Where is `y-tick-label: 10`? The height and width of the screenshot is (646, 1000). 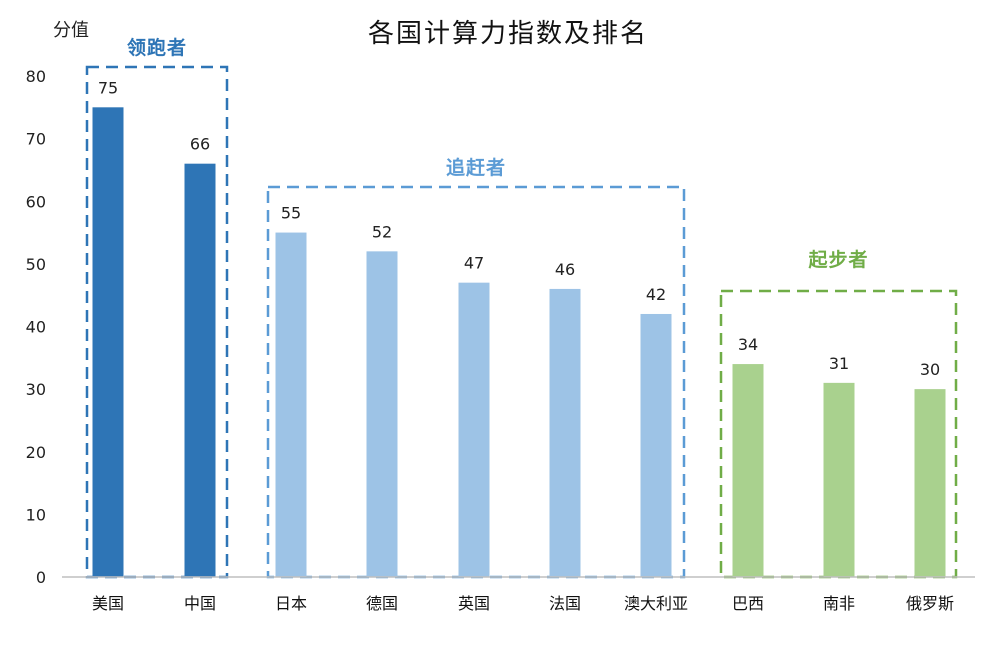
y-tick-label: 10 is located at coordinates (36, 514).